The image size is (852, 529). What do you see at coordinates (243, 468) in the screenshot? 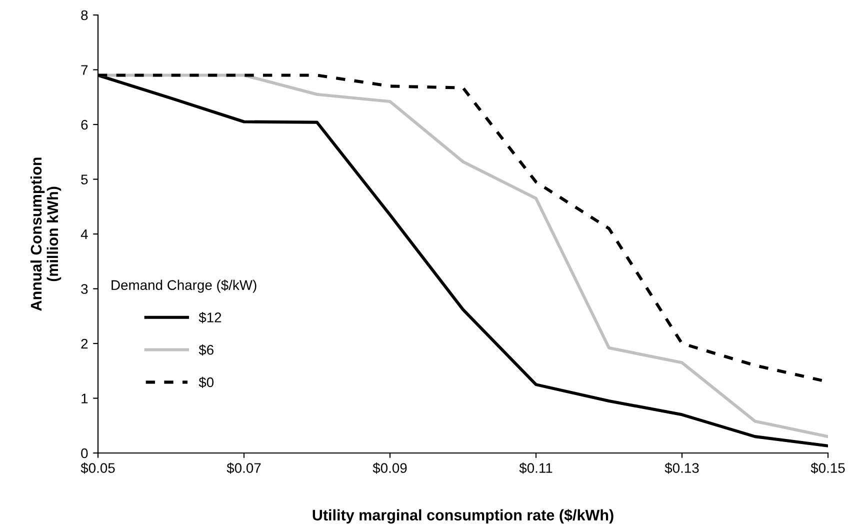
I see `x-tick-label: $0.07` at bounding box center [243, 468].